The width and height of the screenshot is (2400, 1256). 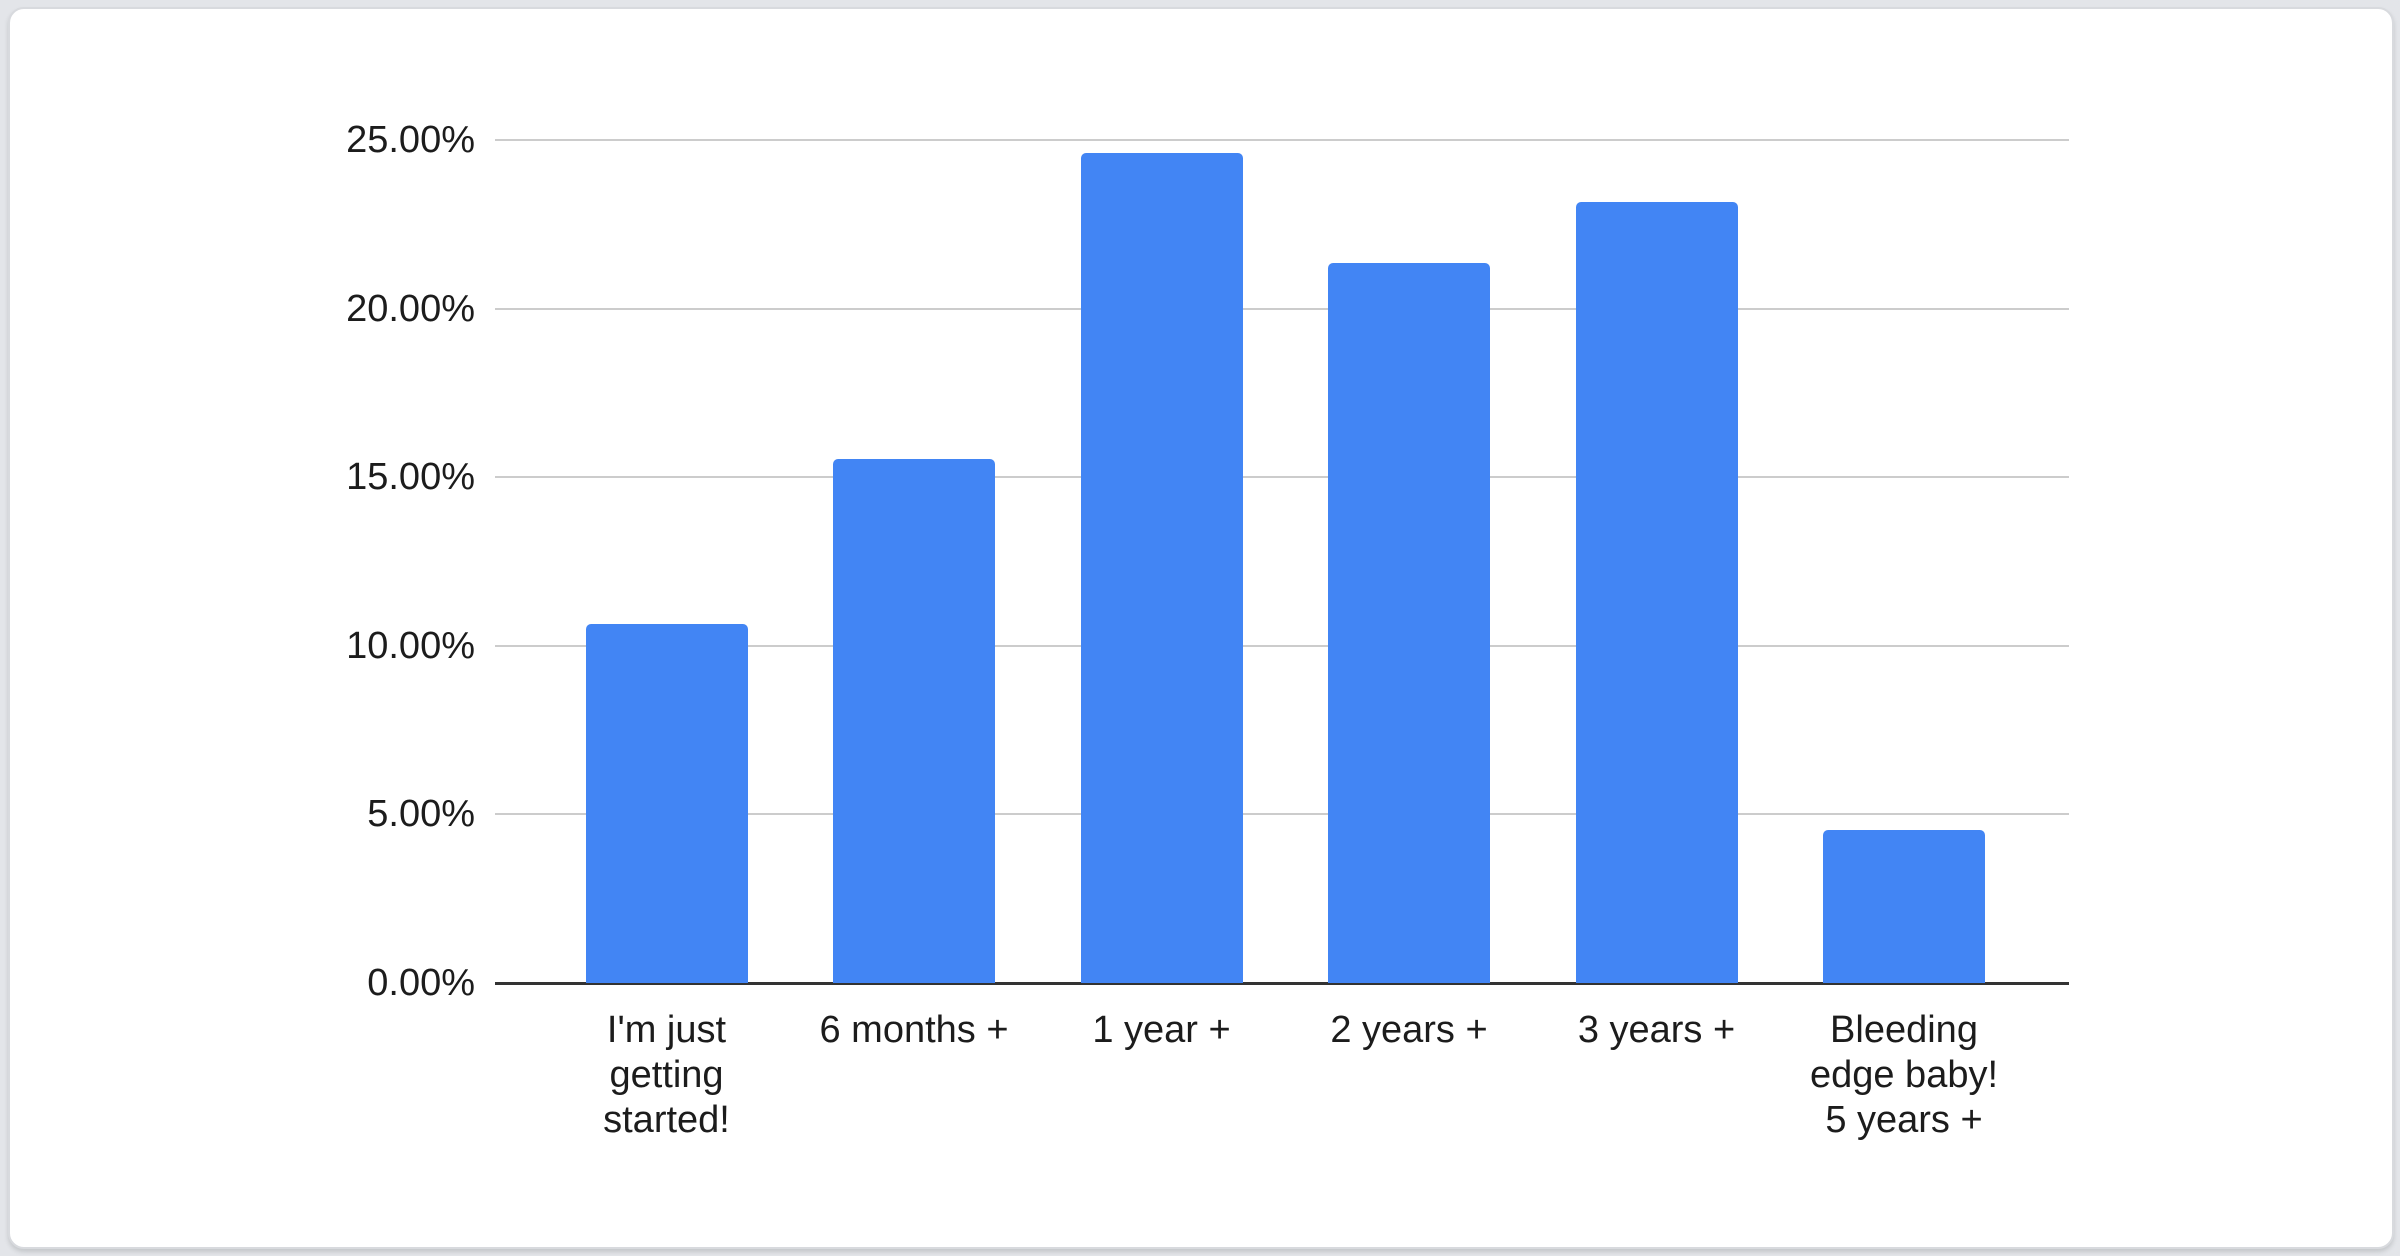 I want to click on x-axis-category-label: 1 year +, so click(x=1162, y=1030).